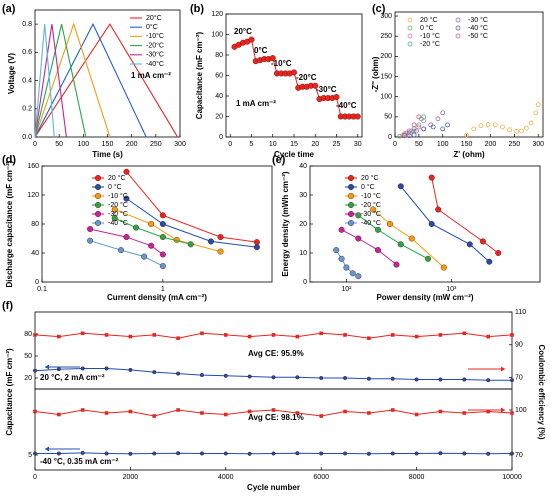 The image size is (550, 497). Describe the element at coordinates (321, 477) in the screenshot. I see `x-tick-label: 6000` at that location.